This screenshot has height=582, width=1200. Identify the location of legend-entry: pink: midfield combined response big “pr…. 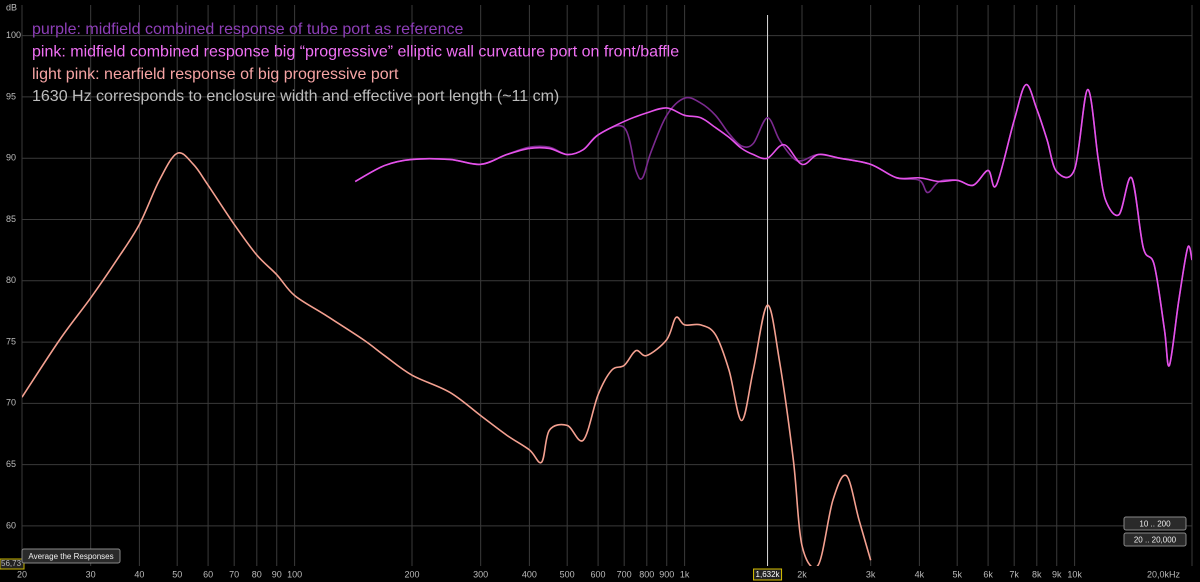
(355, 52).